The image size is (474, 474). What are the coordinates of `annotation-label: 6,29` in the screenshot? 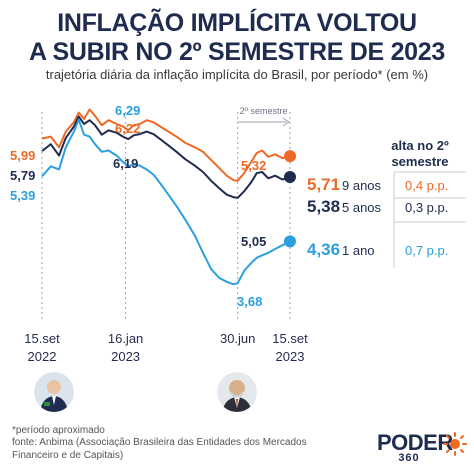 It's located at (127, 110).